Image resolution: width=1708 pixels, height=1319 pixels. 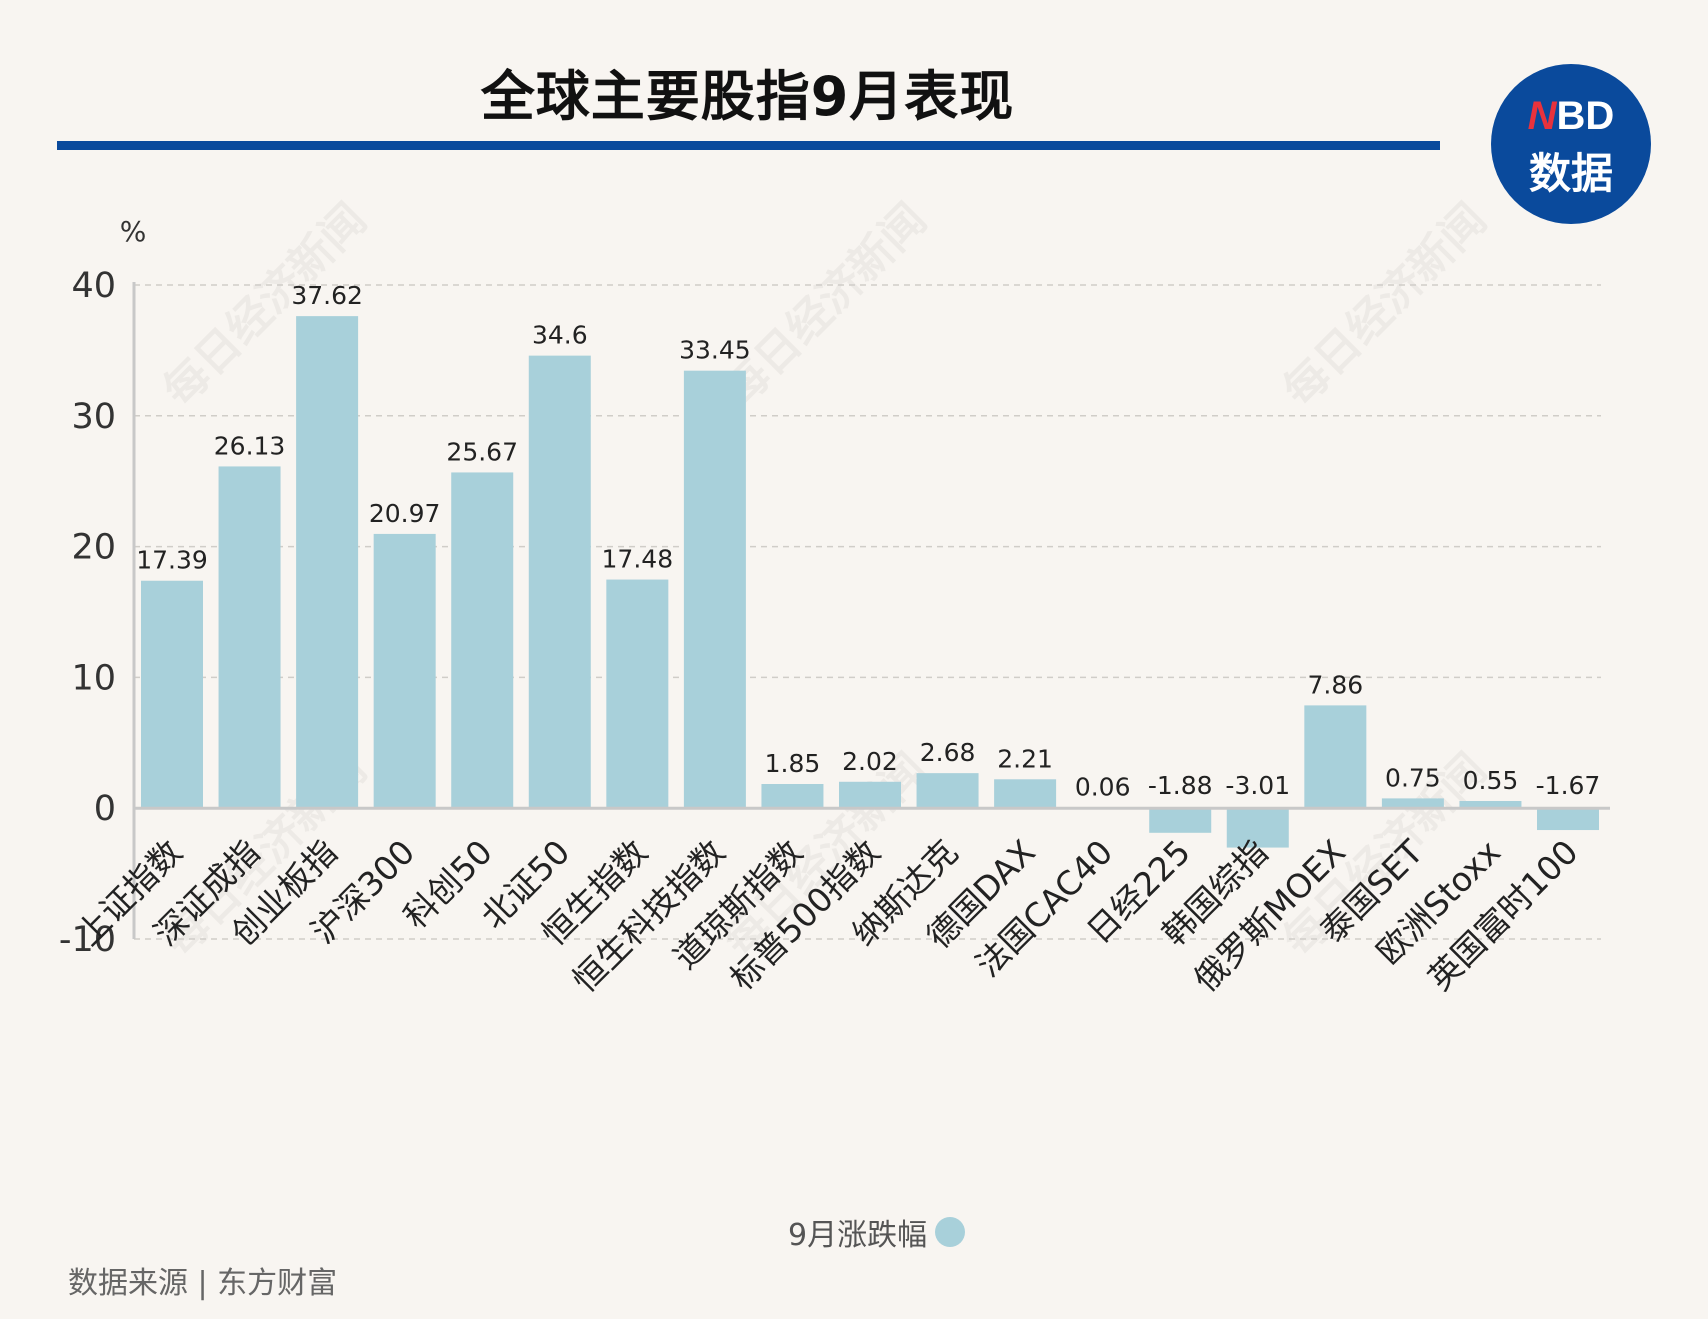 I want to click on data-label: 20.97, so click(x=405, y=513).